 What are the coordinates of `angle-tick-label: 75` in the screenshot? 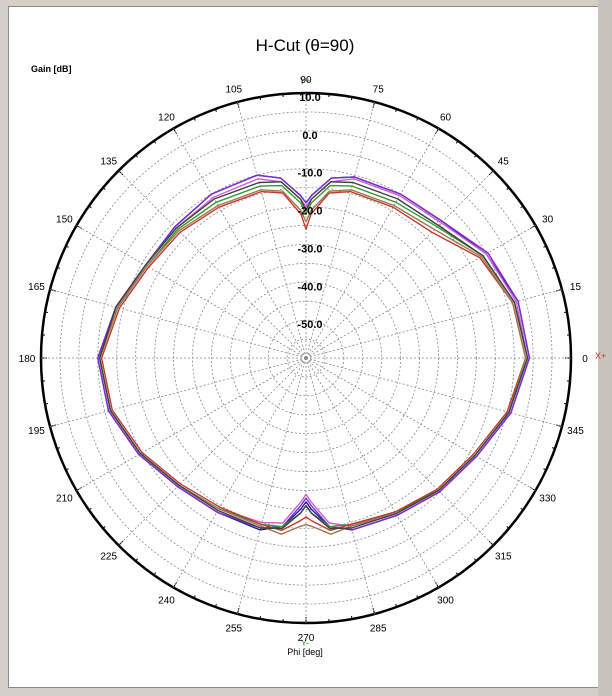 It's located at (379, 90).